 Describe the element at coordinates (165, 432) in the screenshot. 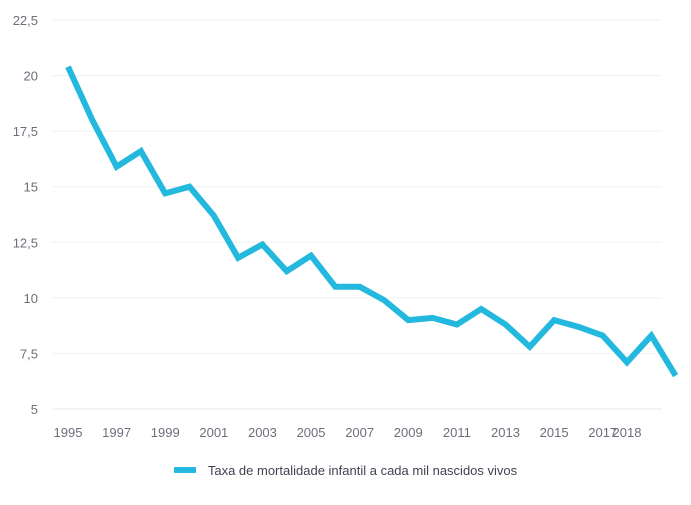

I see `x-tick-label: 1999` at that location.